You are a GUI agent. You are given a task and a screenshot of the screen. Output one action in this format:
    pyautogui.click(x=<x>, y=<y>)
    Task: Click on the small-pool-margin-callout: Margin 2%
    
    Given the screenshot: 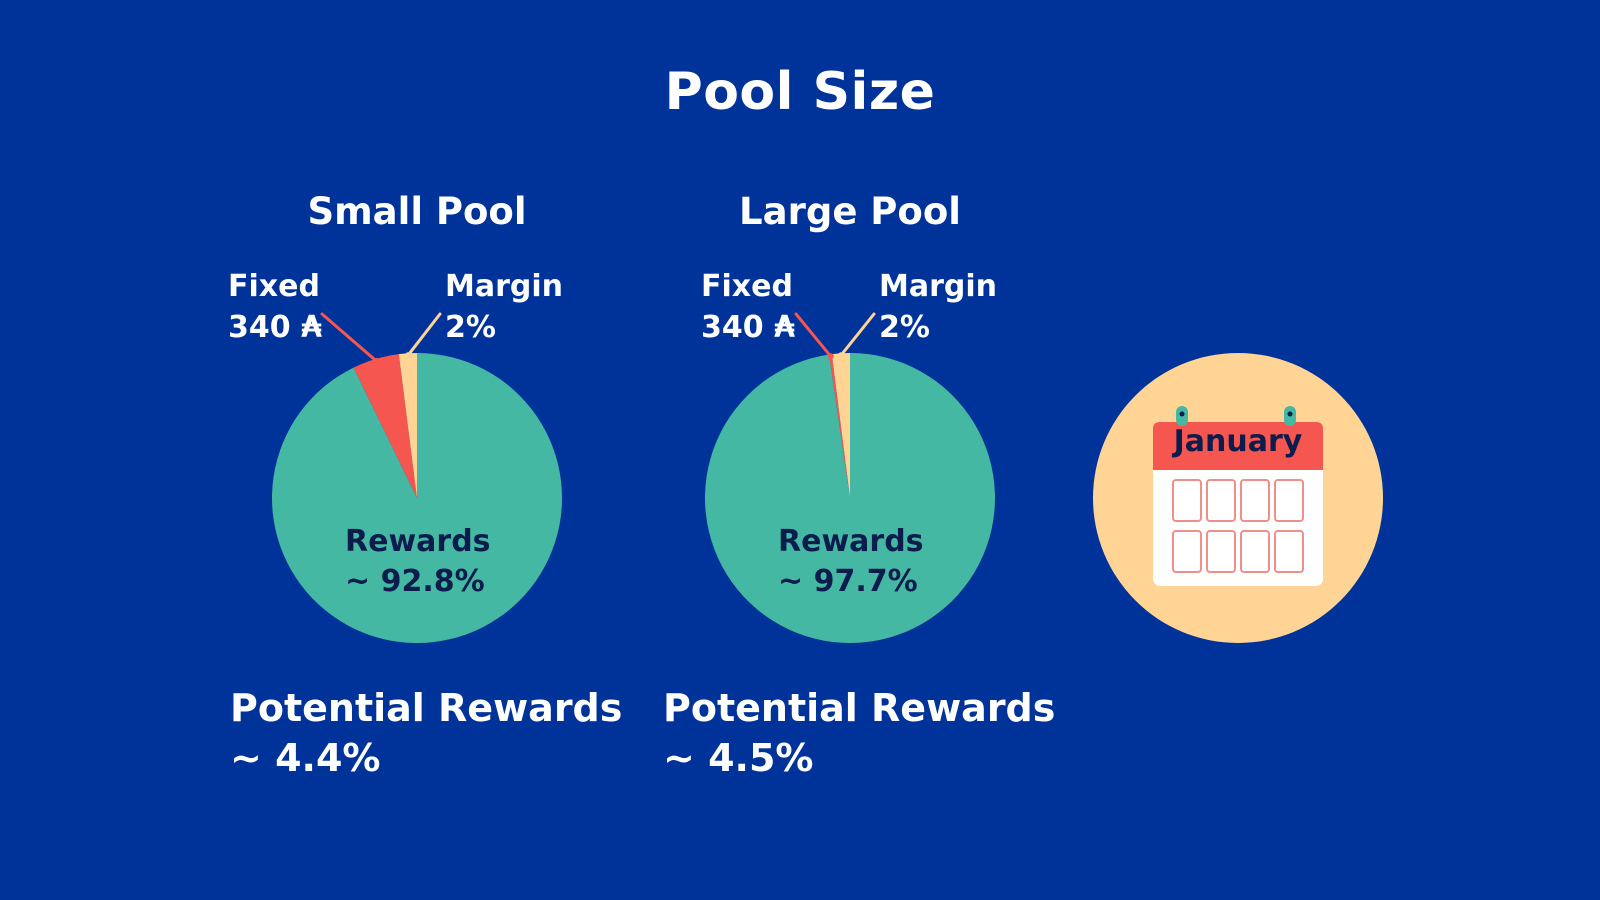 What is the action you would take?
    pyautogui.click(x=504, y=307)
    